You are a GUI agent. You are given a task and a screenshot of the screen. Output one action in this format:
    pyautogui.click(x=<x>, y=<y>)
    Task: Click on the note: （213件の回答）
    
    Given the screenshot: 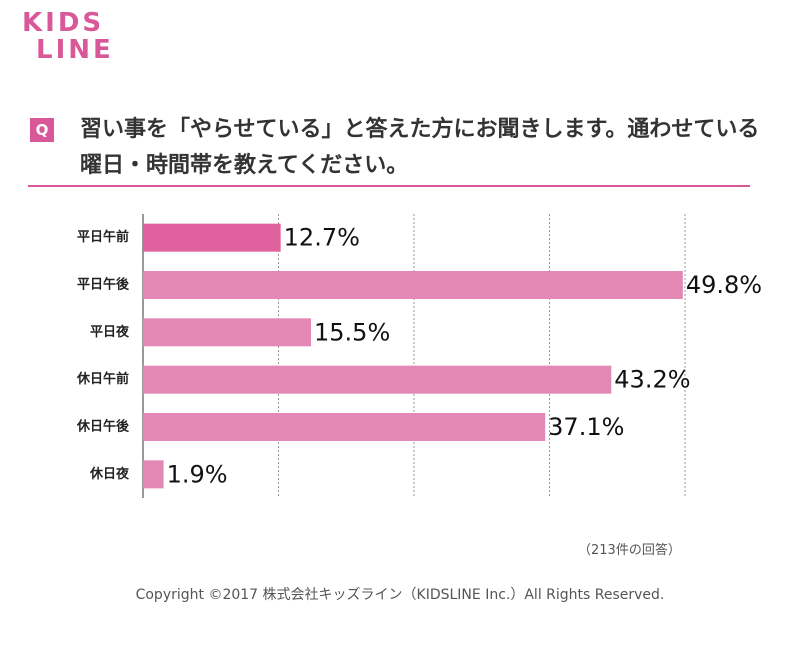 What is the action you would take?
    pyautogui.click(x=629, y=550)
    